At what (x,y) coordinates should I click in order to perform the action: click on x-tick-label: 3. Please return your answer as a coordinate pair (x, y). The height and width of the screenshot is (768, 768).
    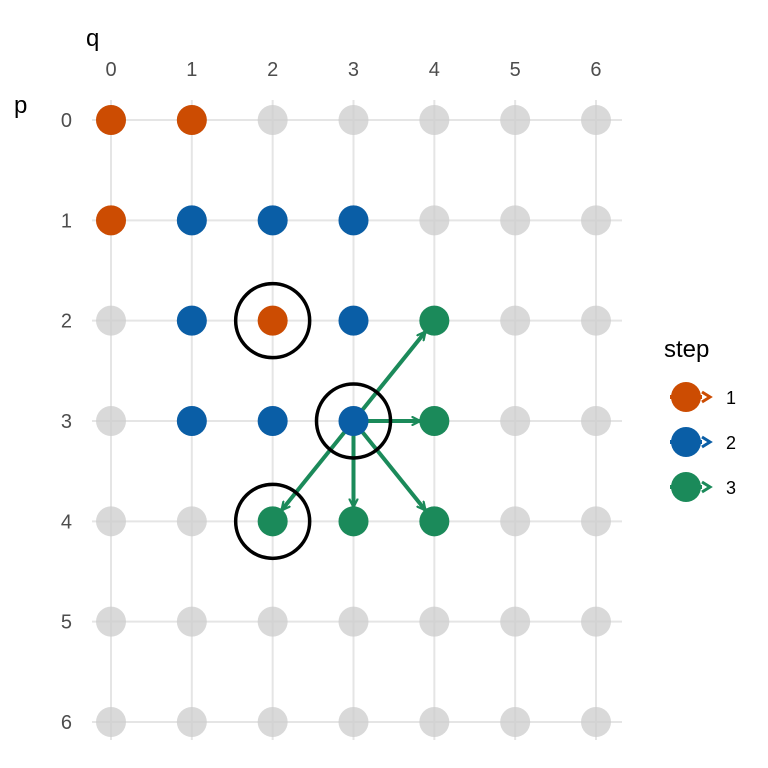
    Looking at the image, I should click on (353, 70).